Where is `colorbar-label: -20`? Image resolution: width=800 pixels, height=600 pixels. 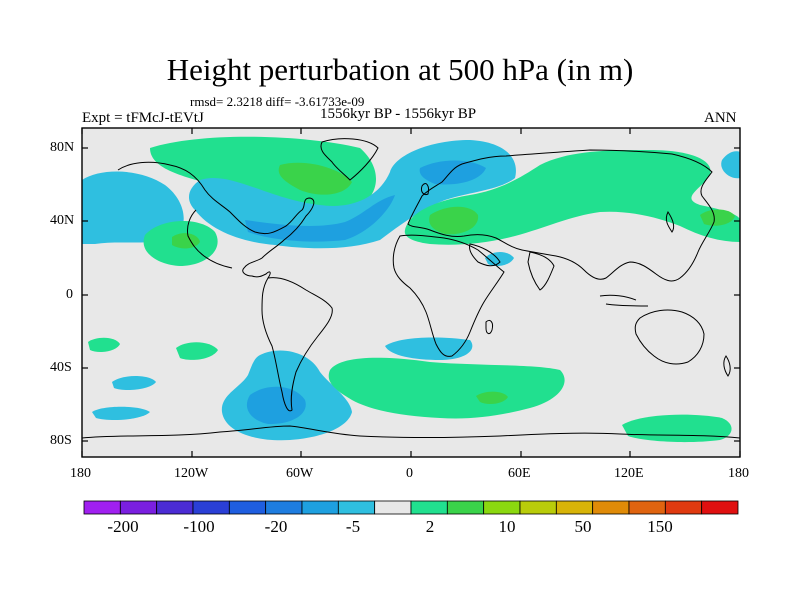 colorbar-label: -20 is located at coordinates (276, 526).